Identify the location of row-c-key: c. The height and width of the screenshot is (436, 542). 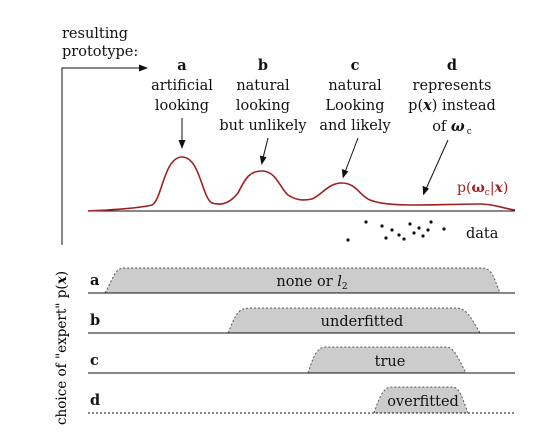
(94, 360).